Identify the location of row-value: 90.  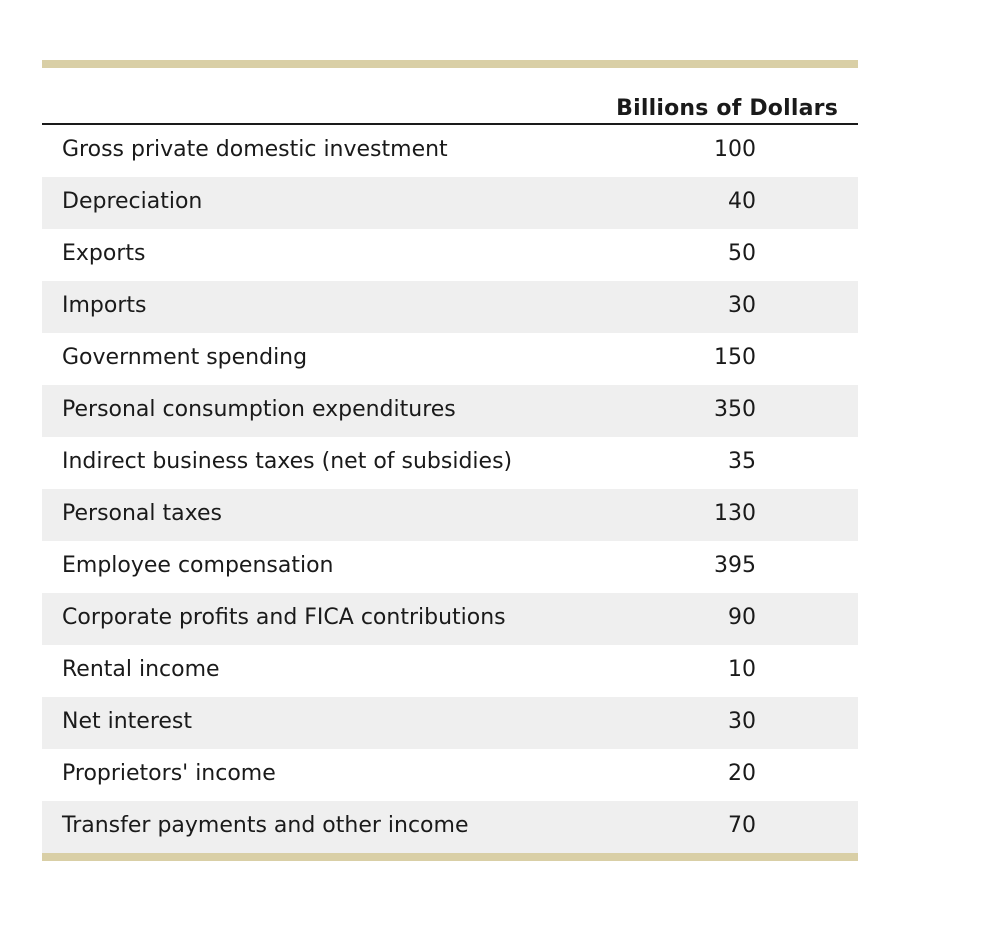
(742, 617).